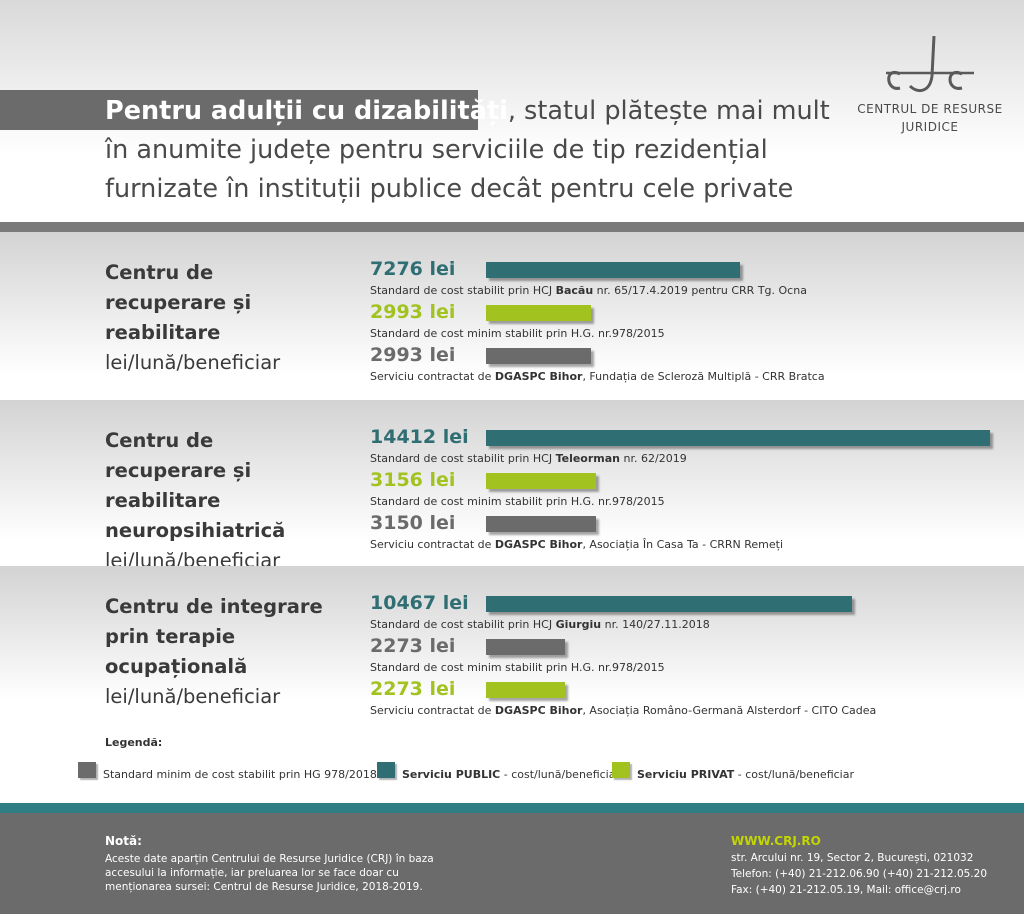 The width and height of the screenshot is (1024, 914). I want to click on footer, so click(512, 863).